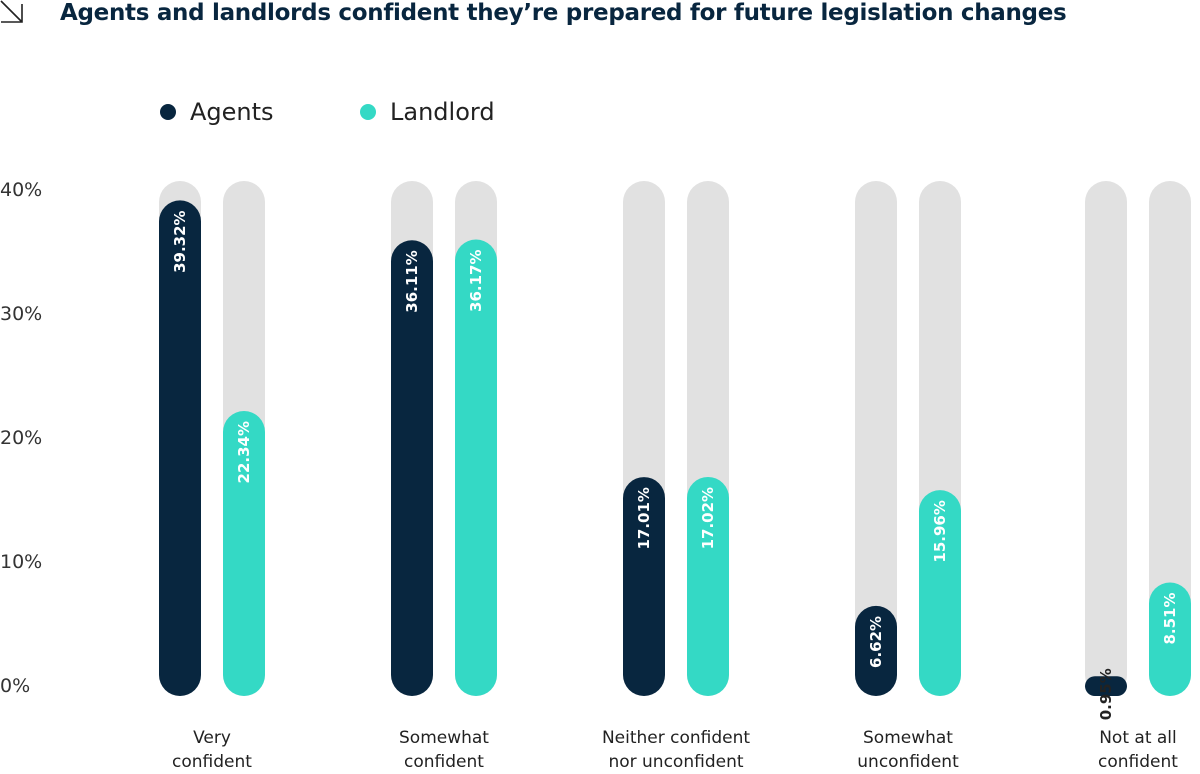 Image resolution: width=1200 pixels, height=774 pixels. Describe the element at coordinates (676, 738) in the screenshot. I see `category-label-line: Neither confident` at that location.